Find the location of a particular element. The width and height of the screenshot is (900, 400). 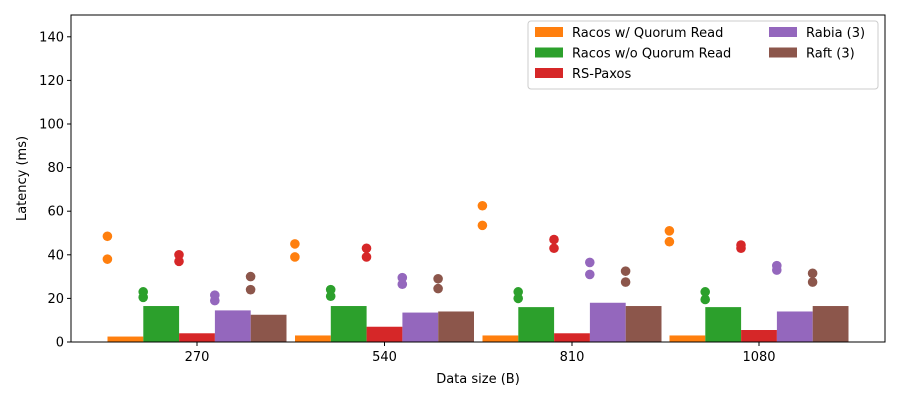

y-tick-label-3: 60 is located at coordinates (55, 212).